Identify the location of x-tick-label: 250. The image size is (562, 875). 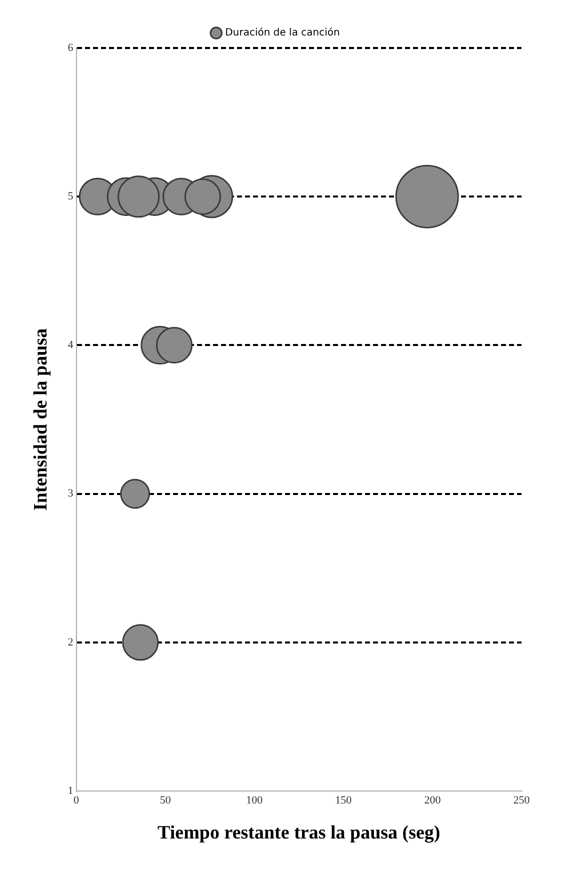
(521, 800).